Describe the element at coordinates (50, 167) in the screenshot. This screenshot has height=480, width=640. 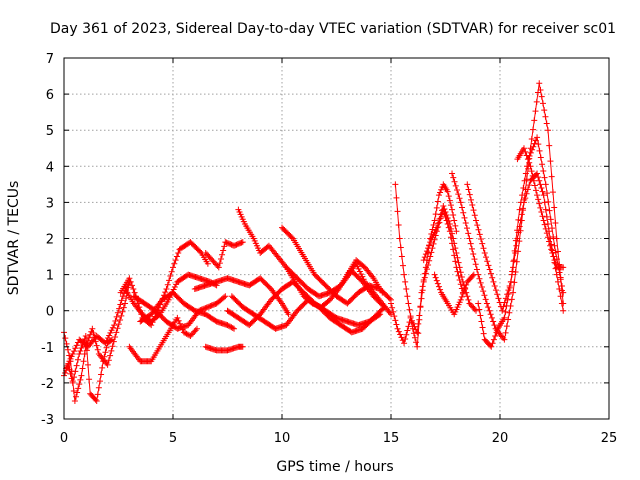
I see `y-tick-label: 4` at that location.